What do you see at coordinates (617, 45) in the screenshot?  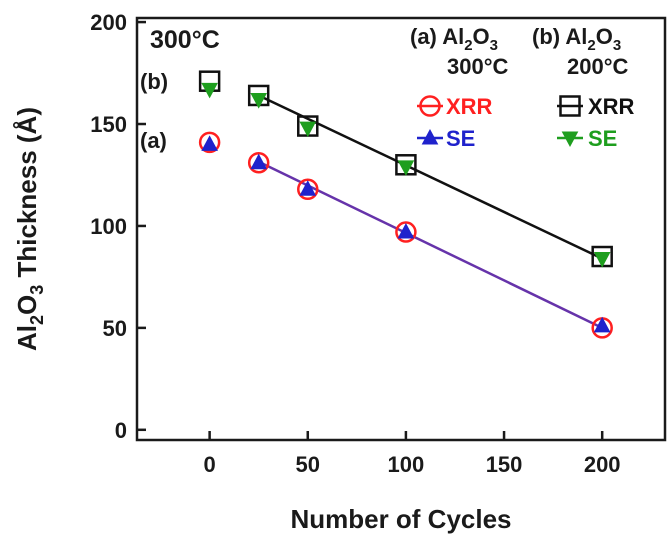 I see `legend-header-b-sub3: 3` at bounding box center [617, 45].